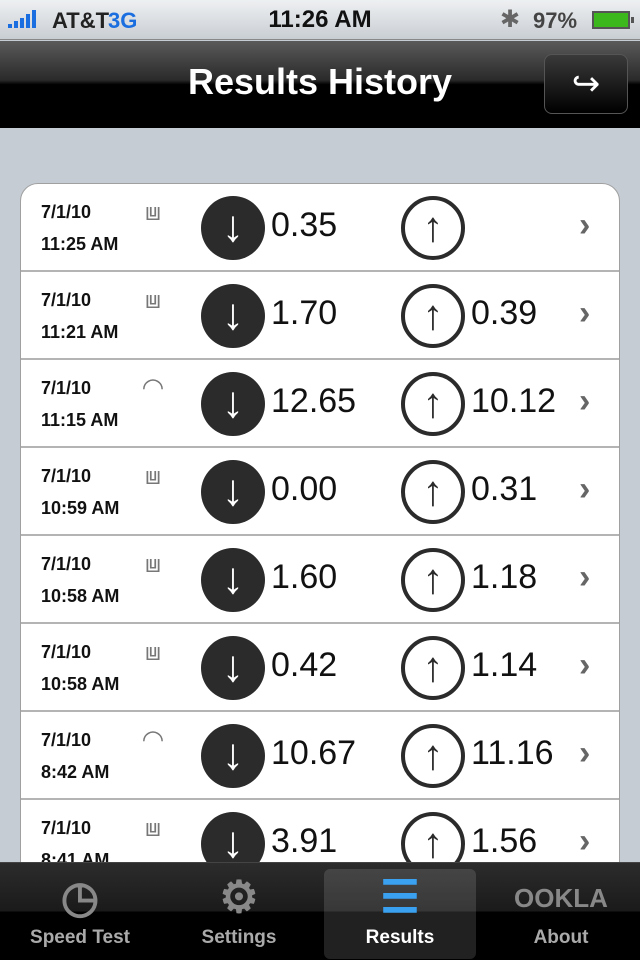 The image size is (640, 960). Describe the element at coordinates (314, 401) in the screenshot. I see `download-value: 12.65` at that location.